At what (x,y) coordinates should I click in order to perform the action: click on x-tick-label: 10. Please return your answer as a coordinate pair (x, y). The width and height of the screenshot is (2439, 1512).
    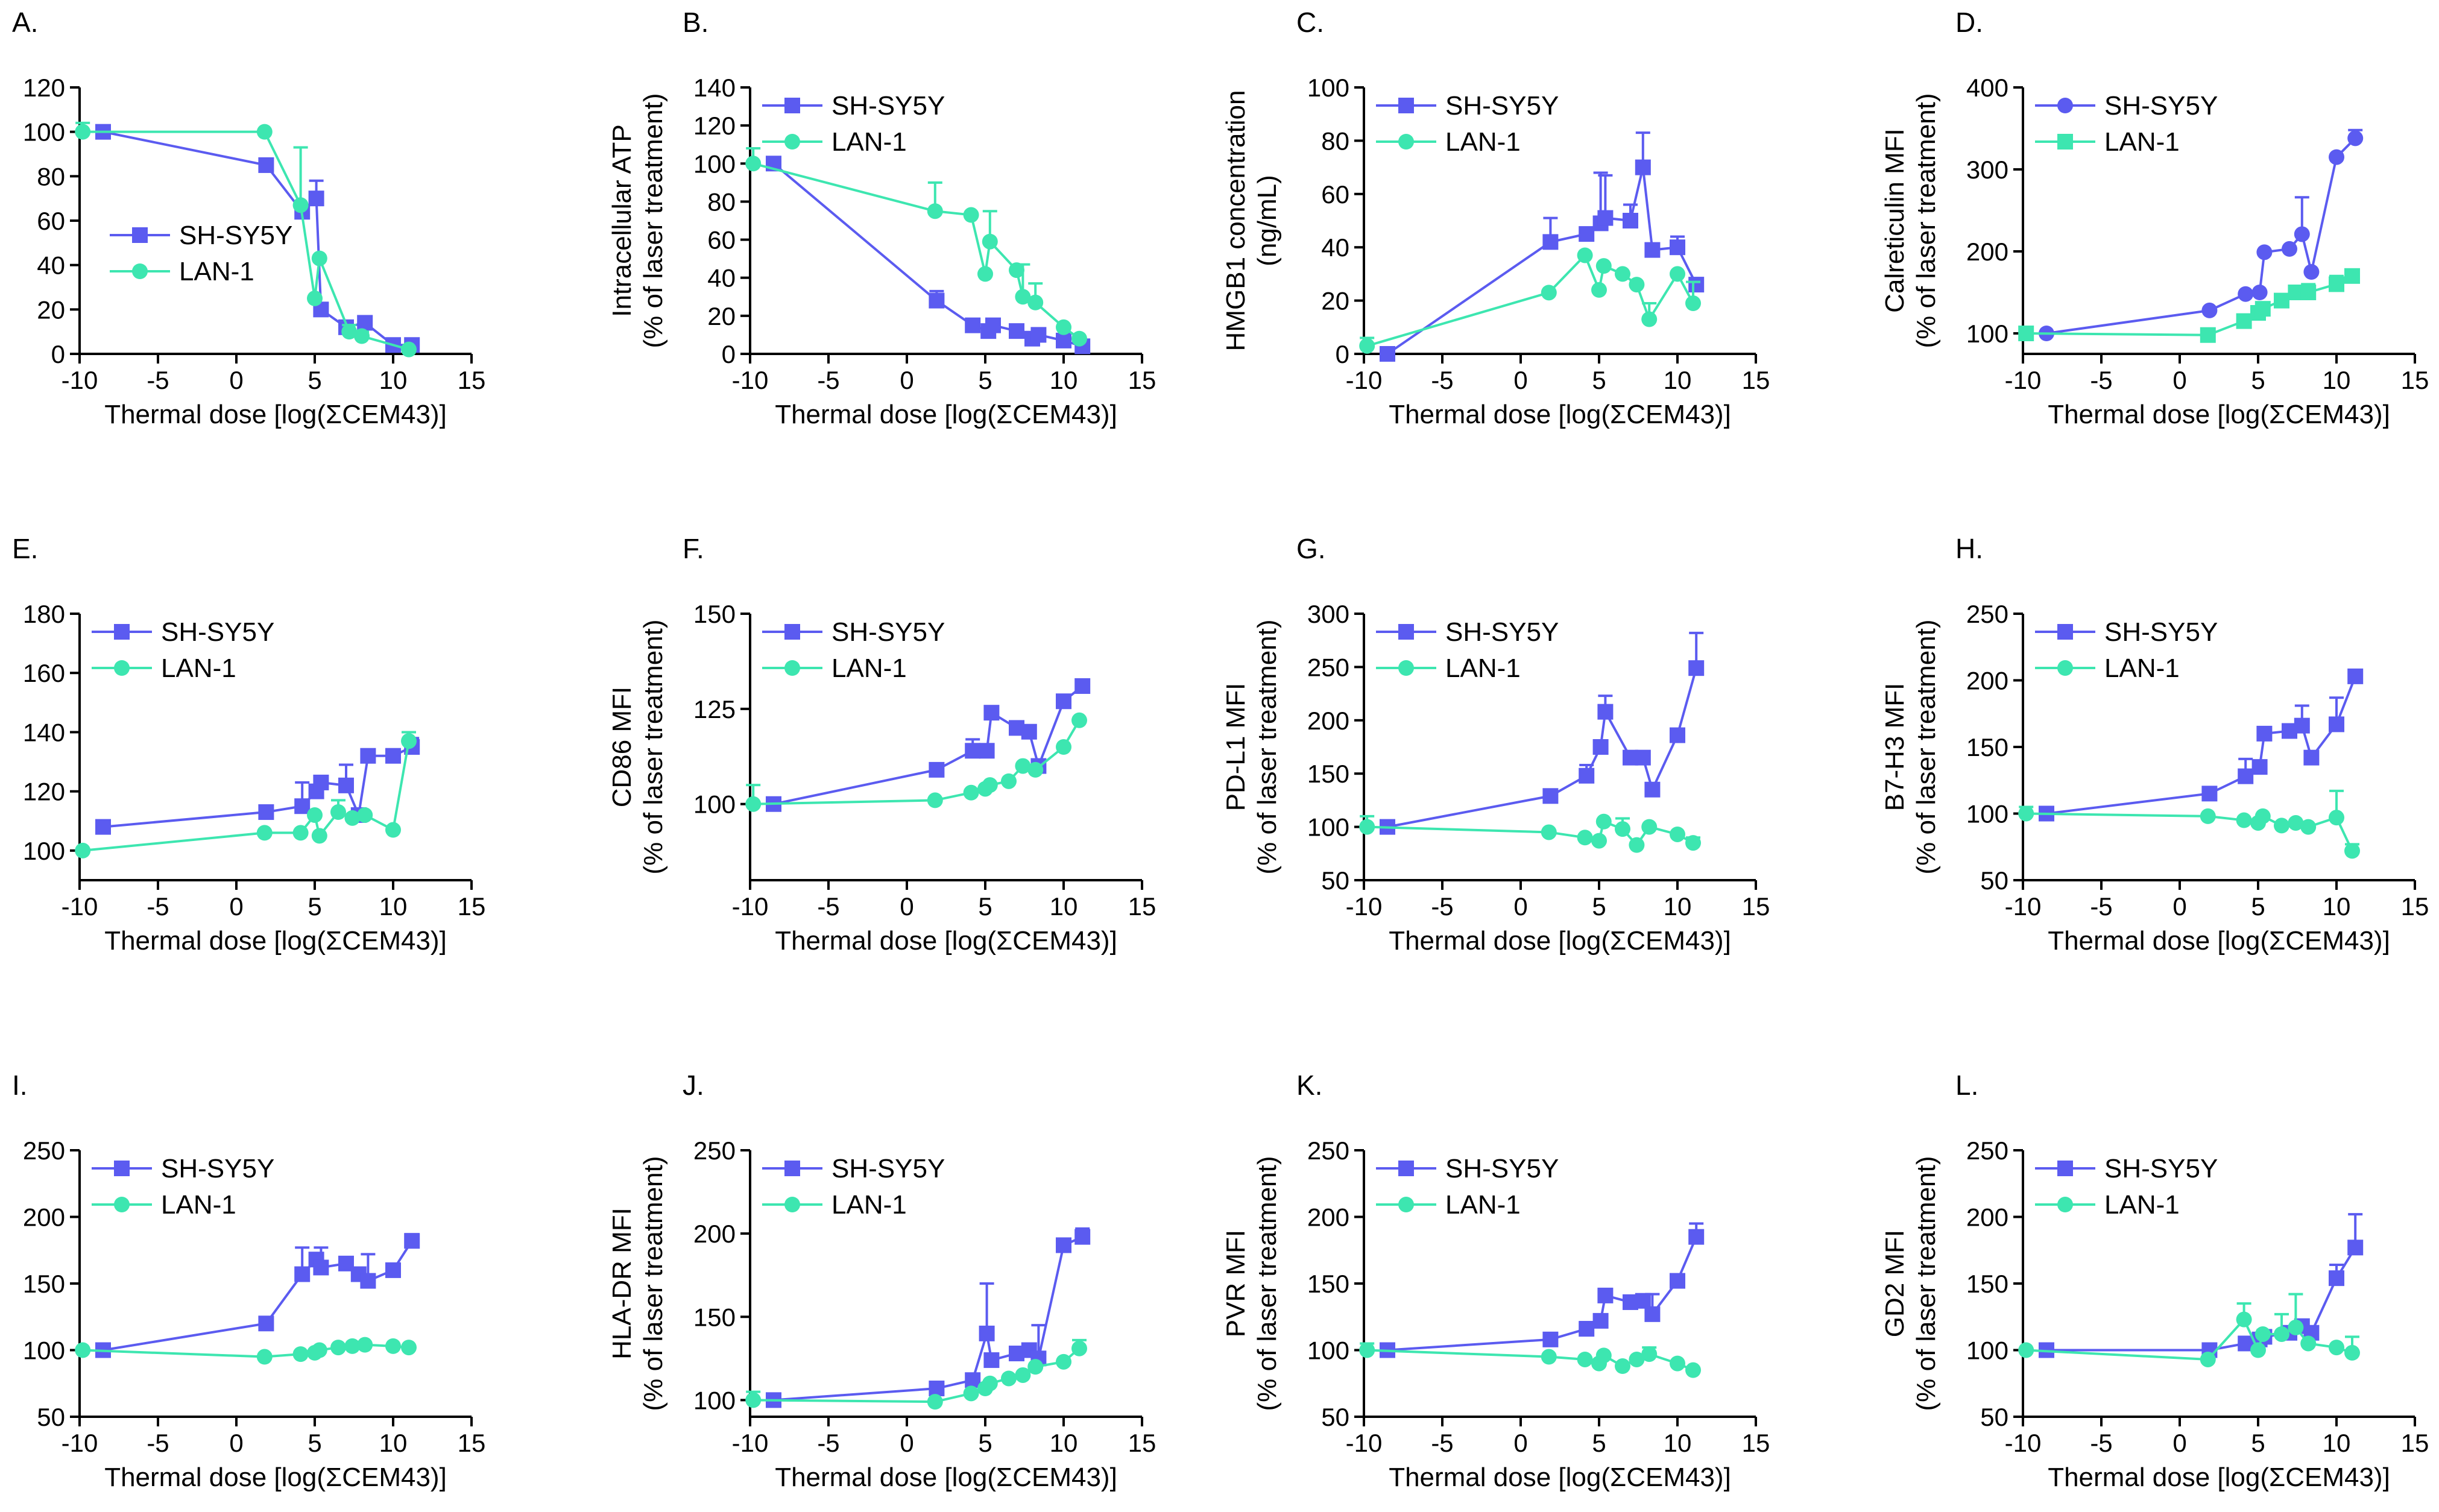
    Looking at the image, I should click on (2337, 380).